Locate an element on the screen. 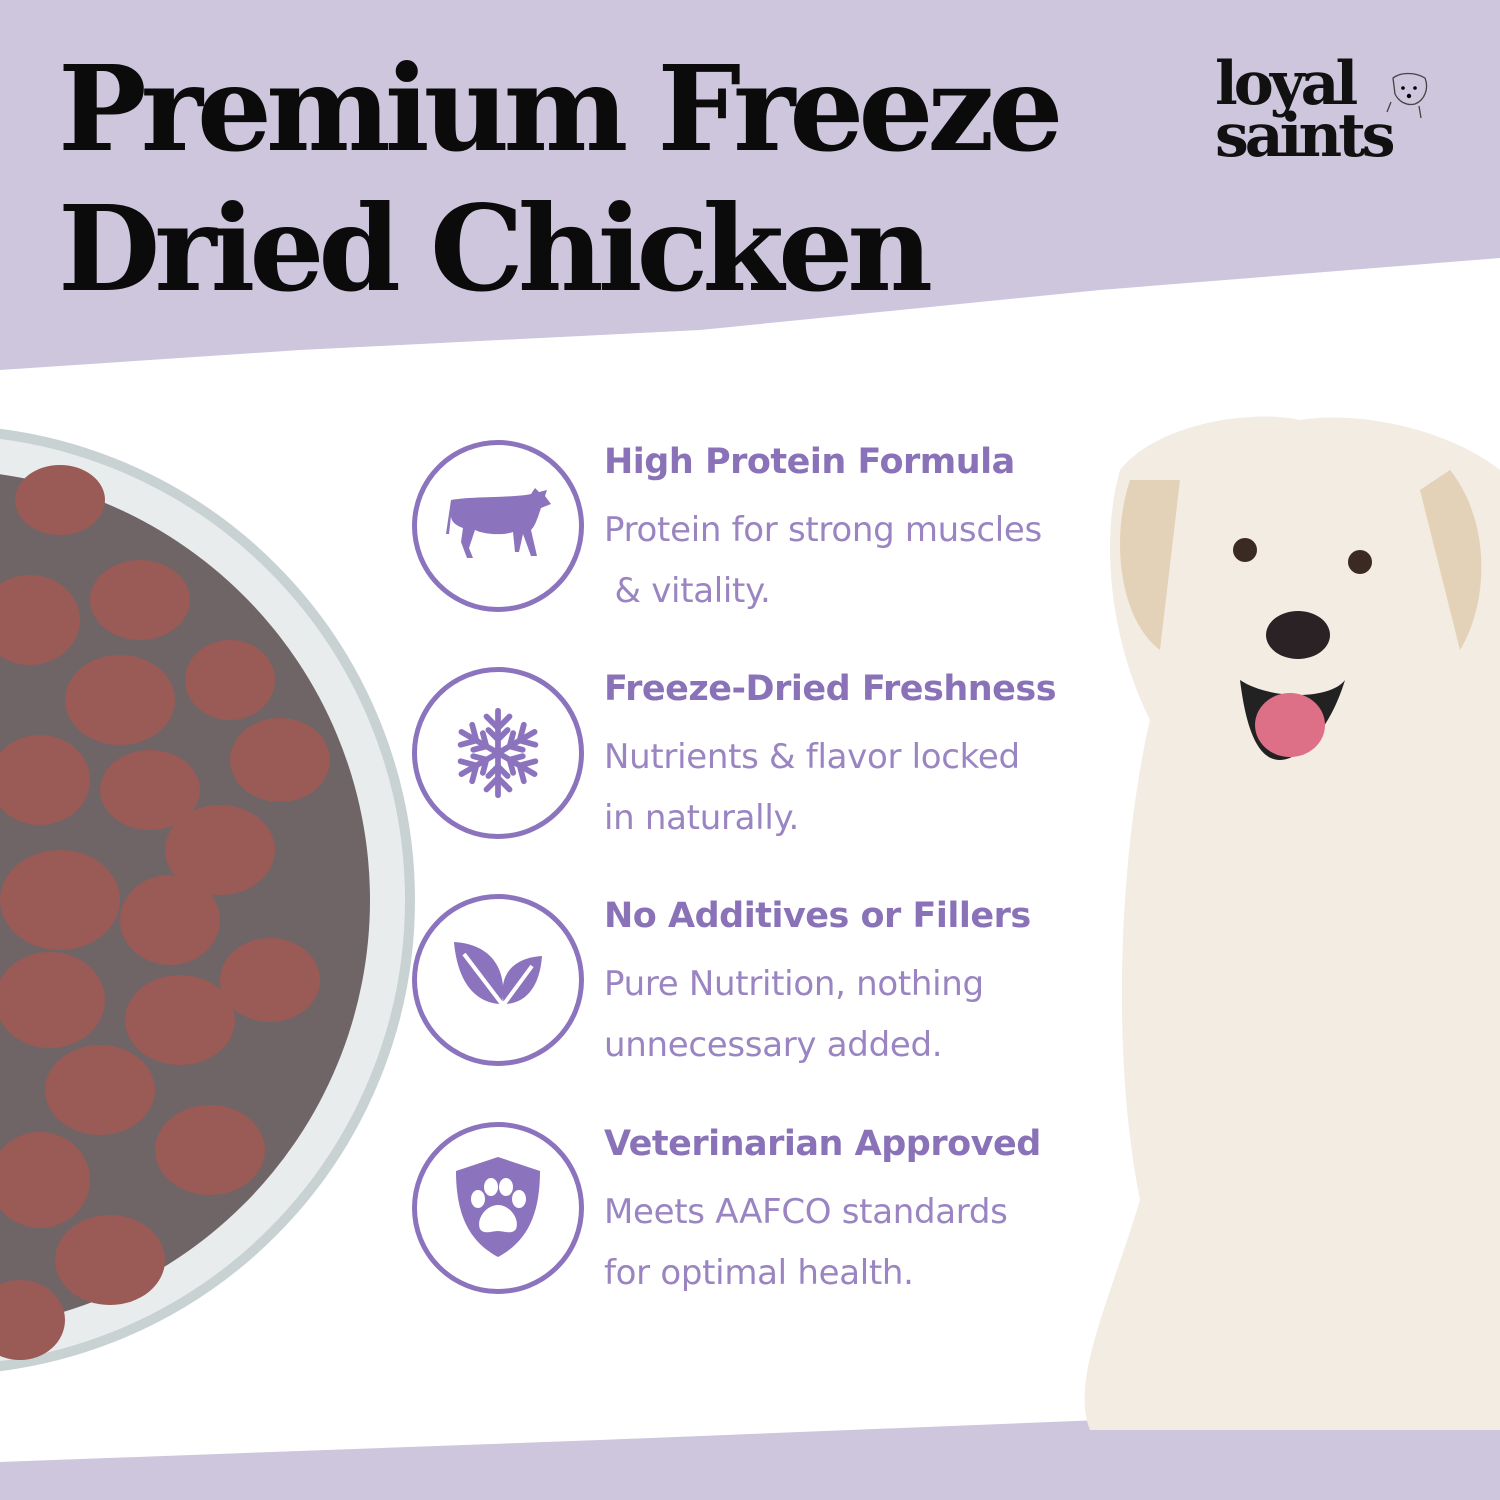 The height and width of the screenshot is (1500, 1500). paw-shield-icon is located at coordinates (498, 1207).